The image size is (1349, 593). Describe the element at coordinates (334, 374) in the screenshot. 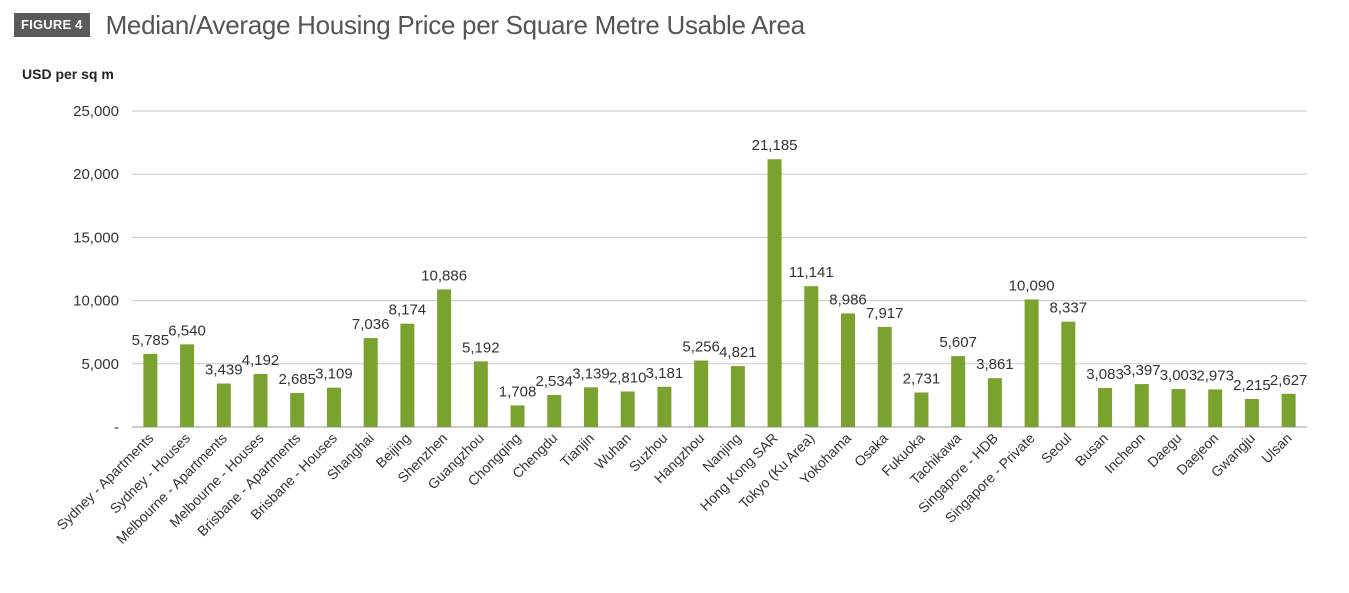

I see `data-label: 3,109` at that location.